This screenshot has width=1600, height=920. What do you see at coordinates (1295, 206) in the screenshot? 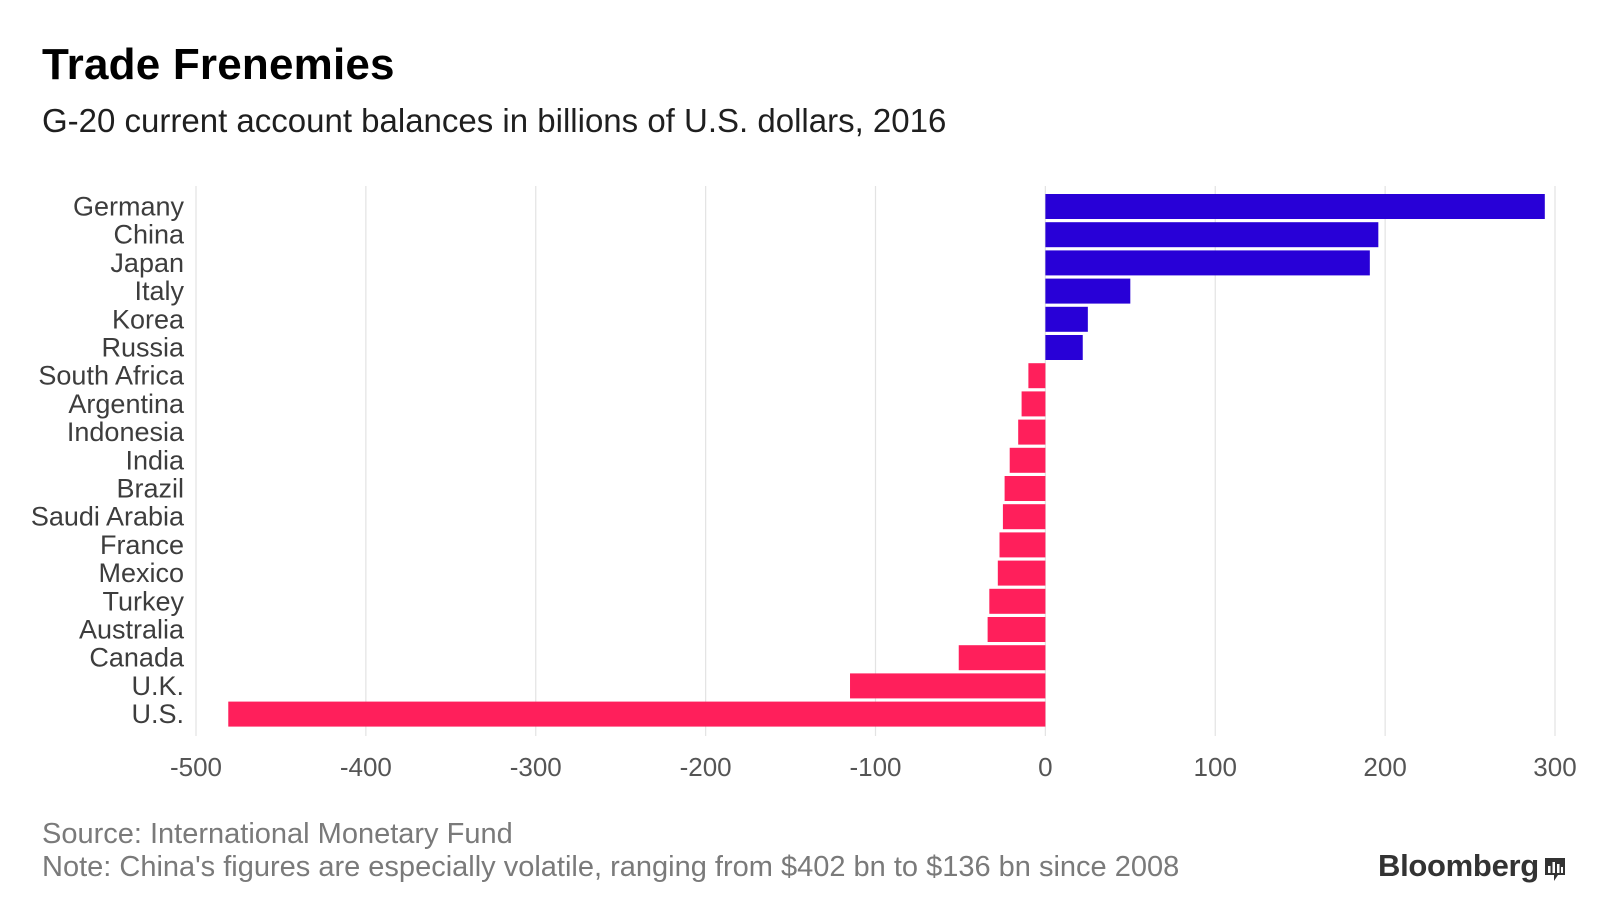
I see `bar-germany` at bounding box center [1295, 206].